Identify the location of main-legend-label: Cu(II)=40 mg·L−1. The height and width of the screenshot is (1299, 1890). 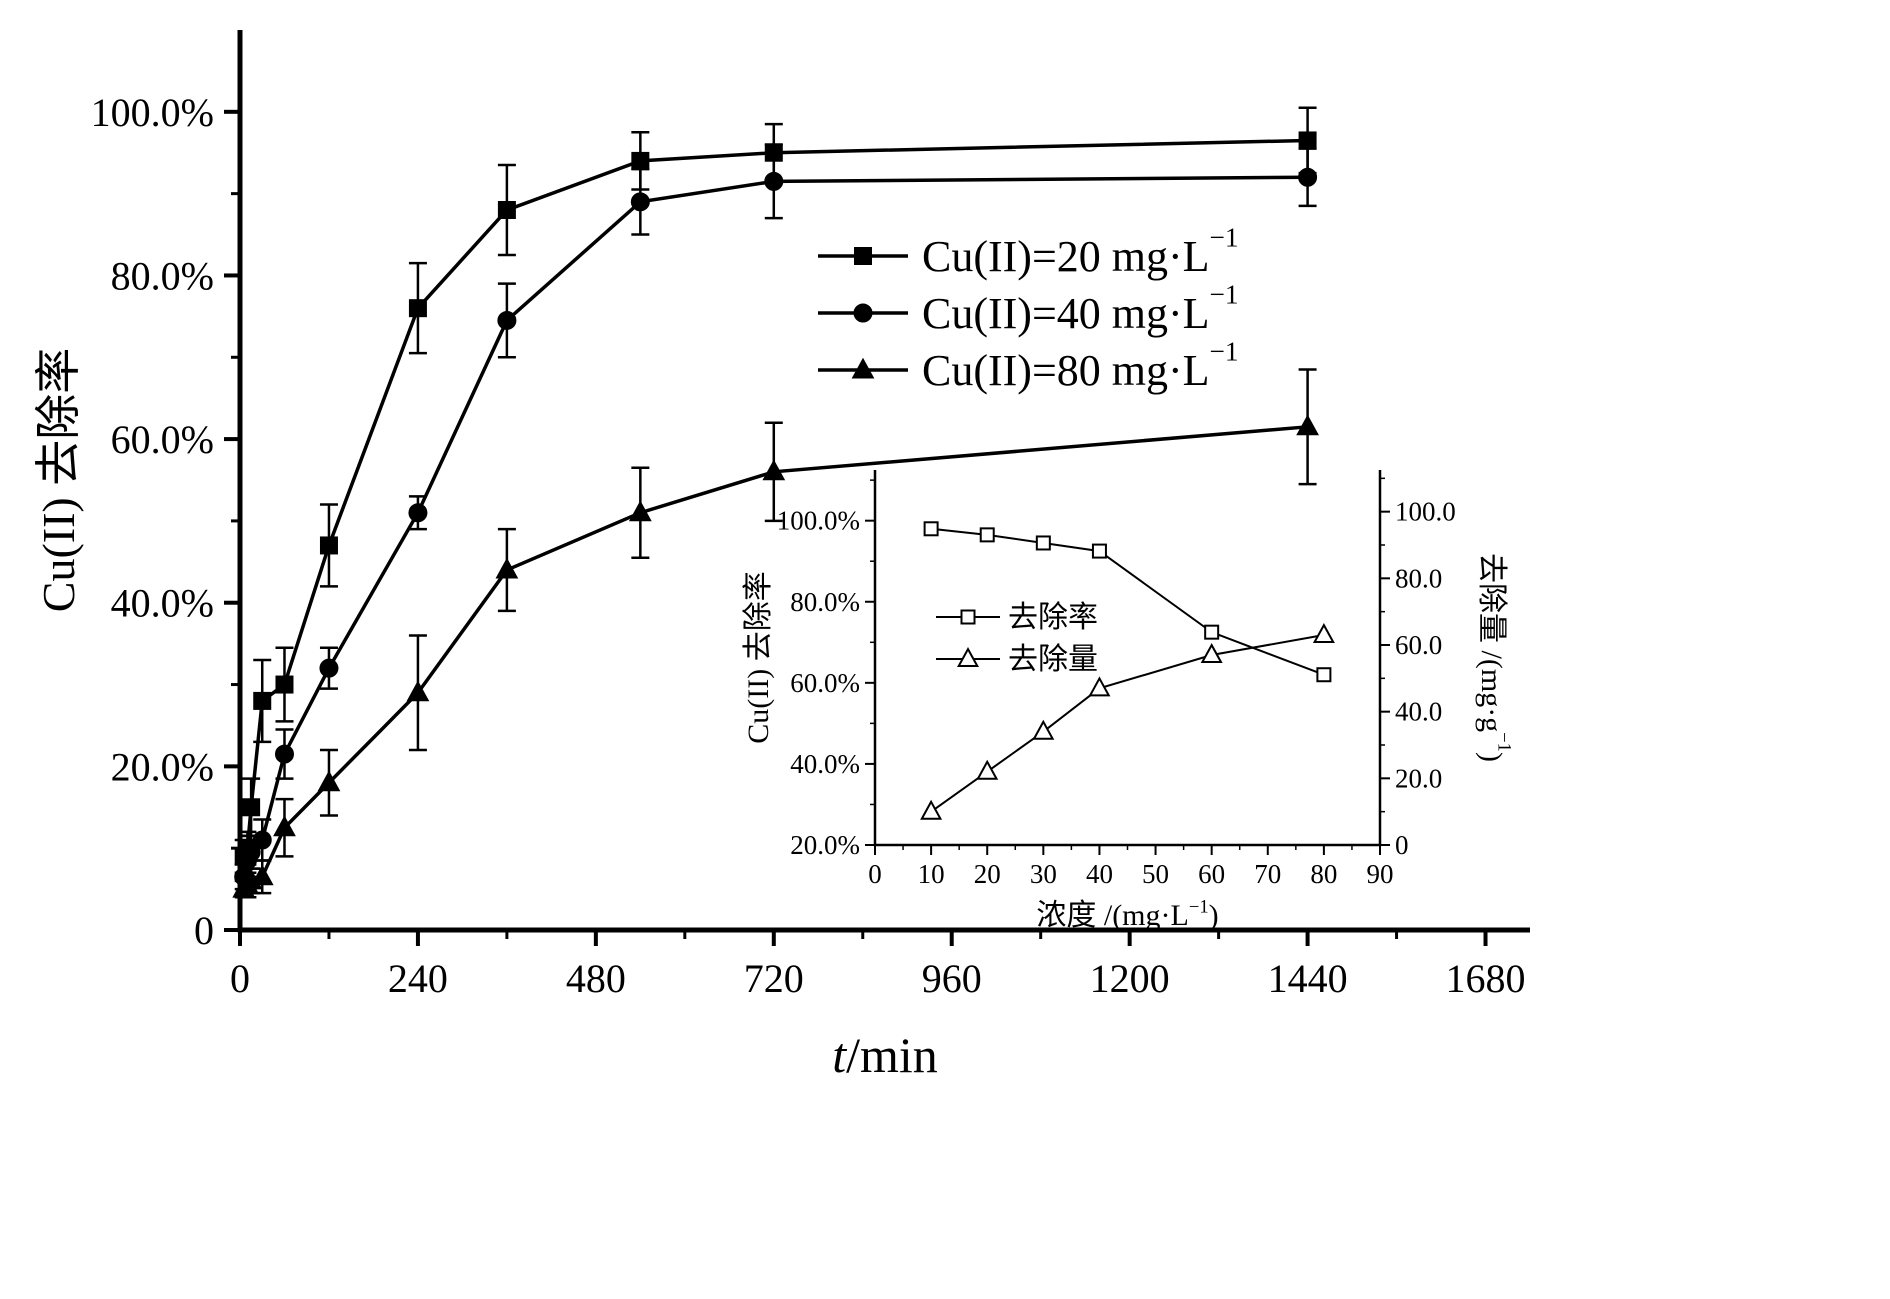
(1080, 309).